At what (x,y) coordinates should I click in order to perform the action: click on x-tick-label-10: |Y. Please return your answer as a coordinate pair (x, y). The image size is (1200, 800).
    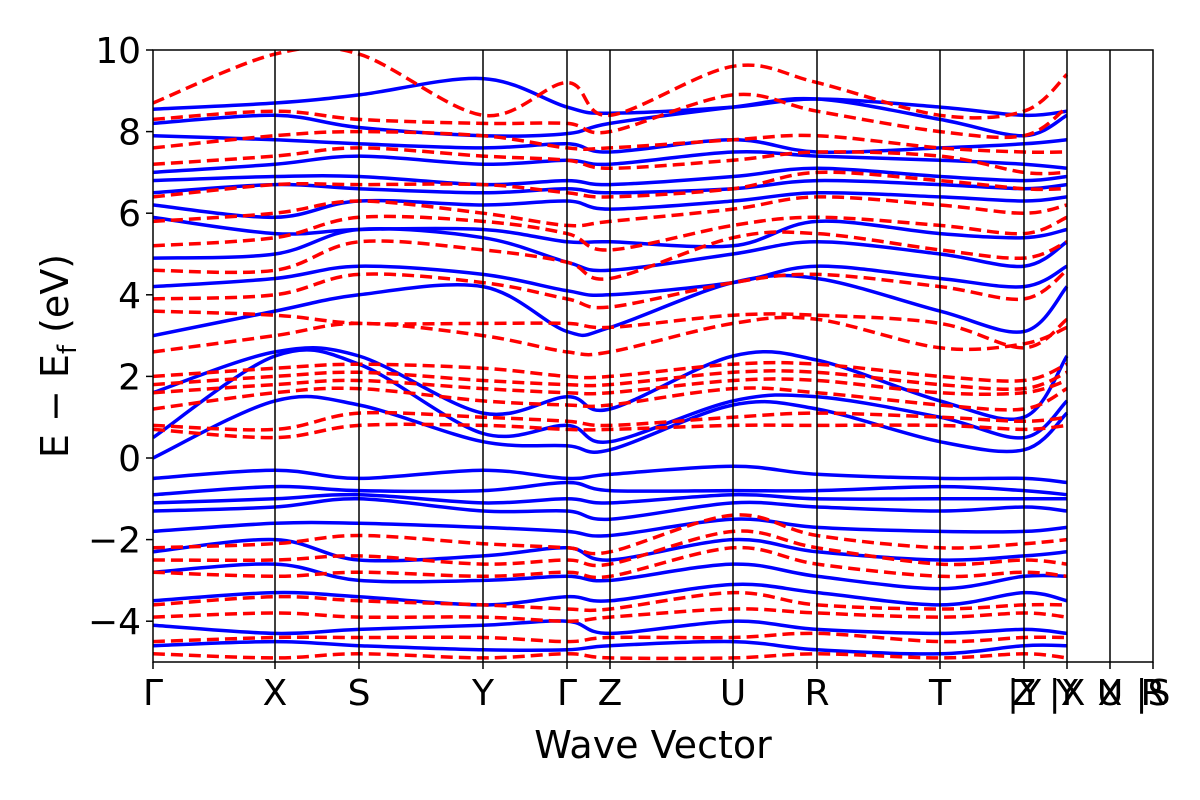
    Looking at the image, I should click on (1024, 693).